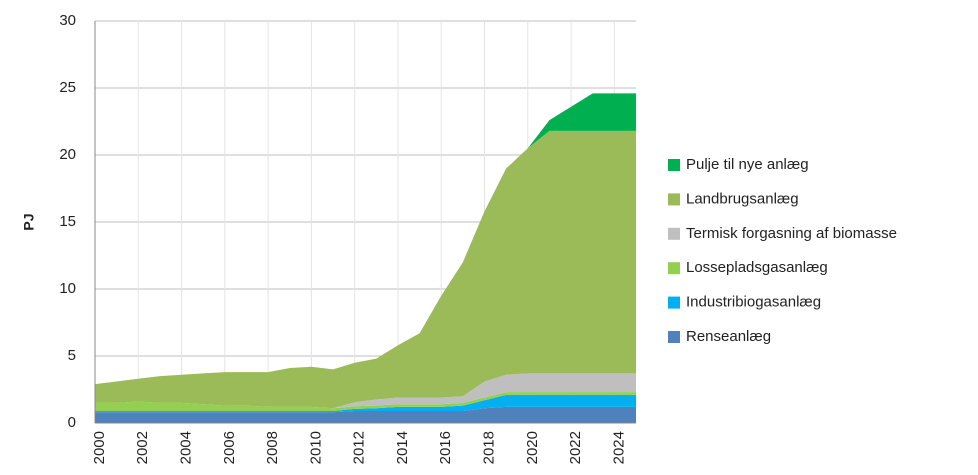 The height and width of the screenshot is (475, 978). Describe the element at coordinates (272, 447) in the screenshot. I see `x-tick-label: 2008` at that location.